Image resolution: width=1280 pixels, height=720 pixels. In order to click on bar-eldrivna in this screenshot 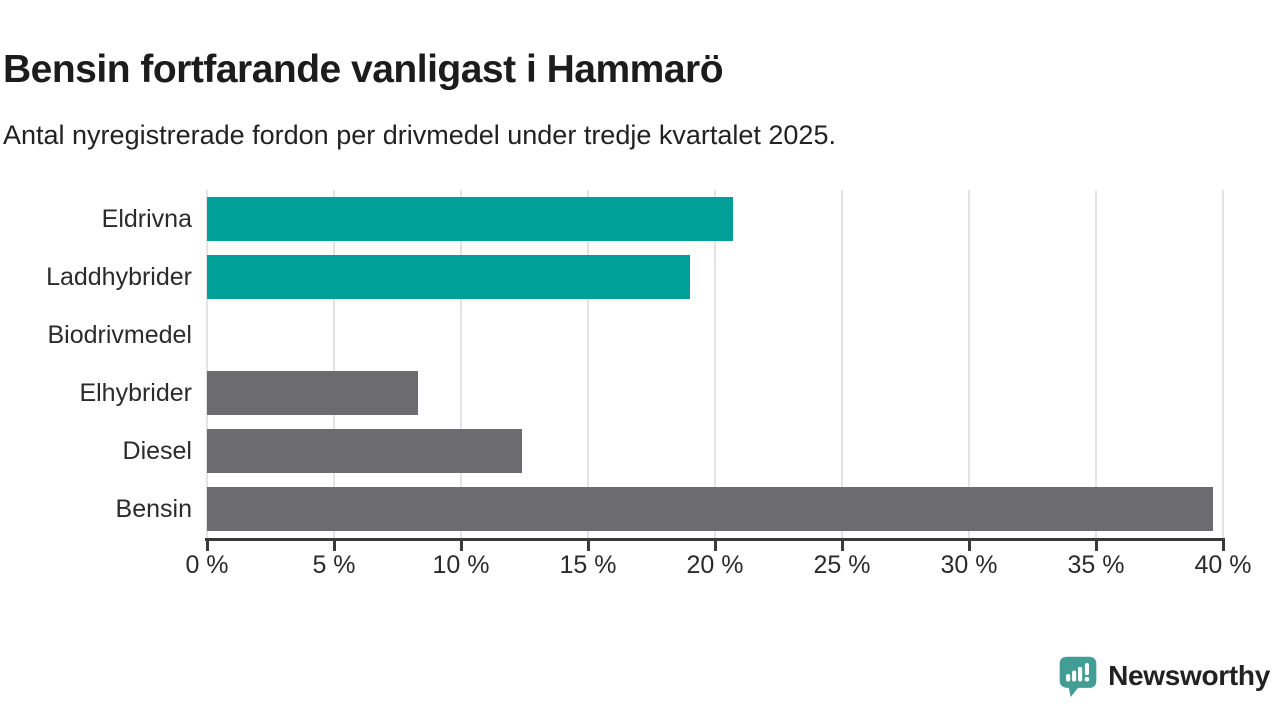, I will do `click(470, 219)`.